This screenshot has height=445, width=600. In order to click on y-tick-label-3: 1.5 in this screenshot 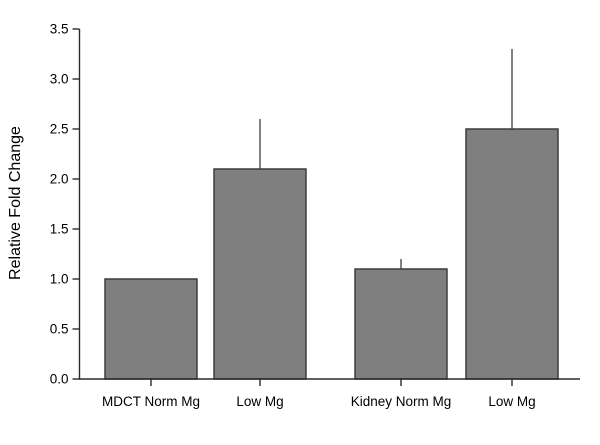, I will do `click(59, 229)`.